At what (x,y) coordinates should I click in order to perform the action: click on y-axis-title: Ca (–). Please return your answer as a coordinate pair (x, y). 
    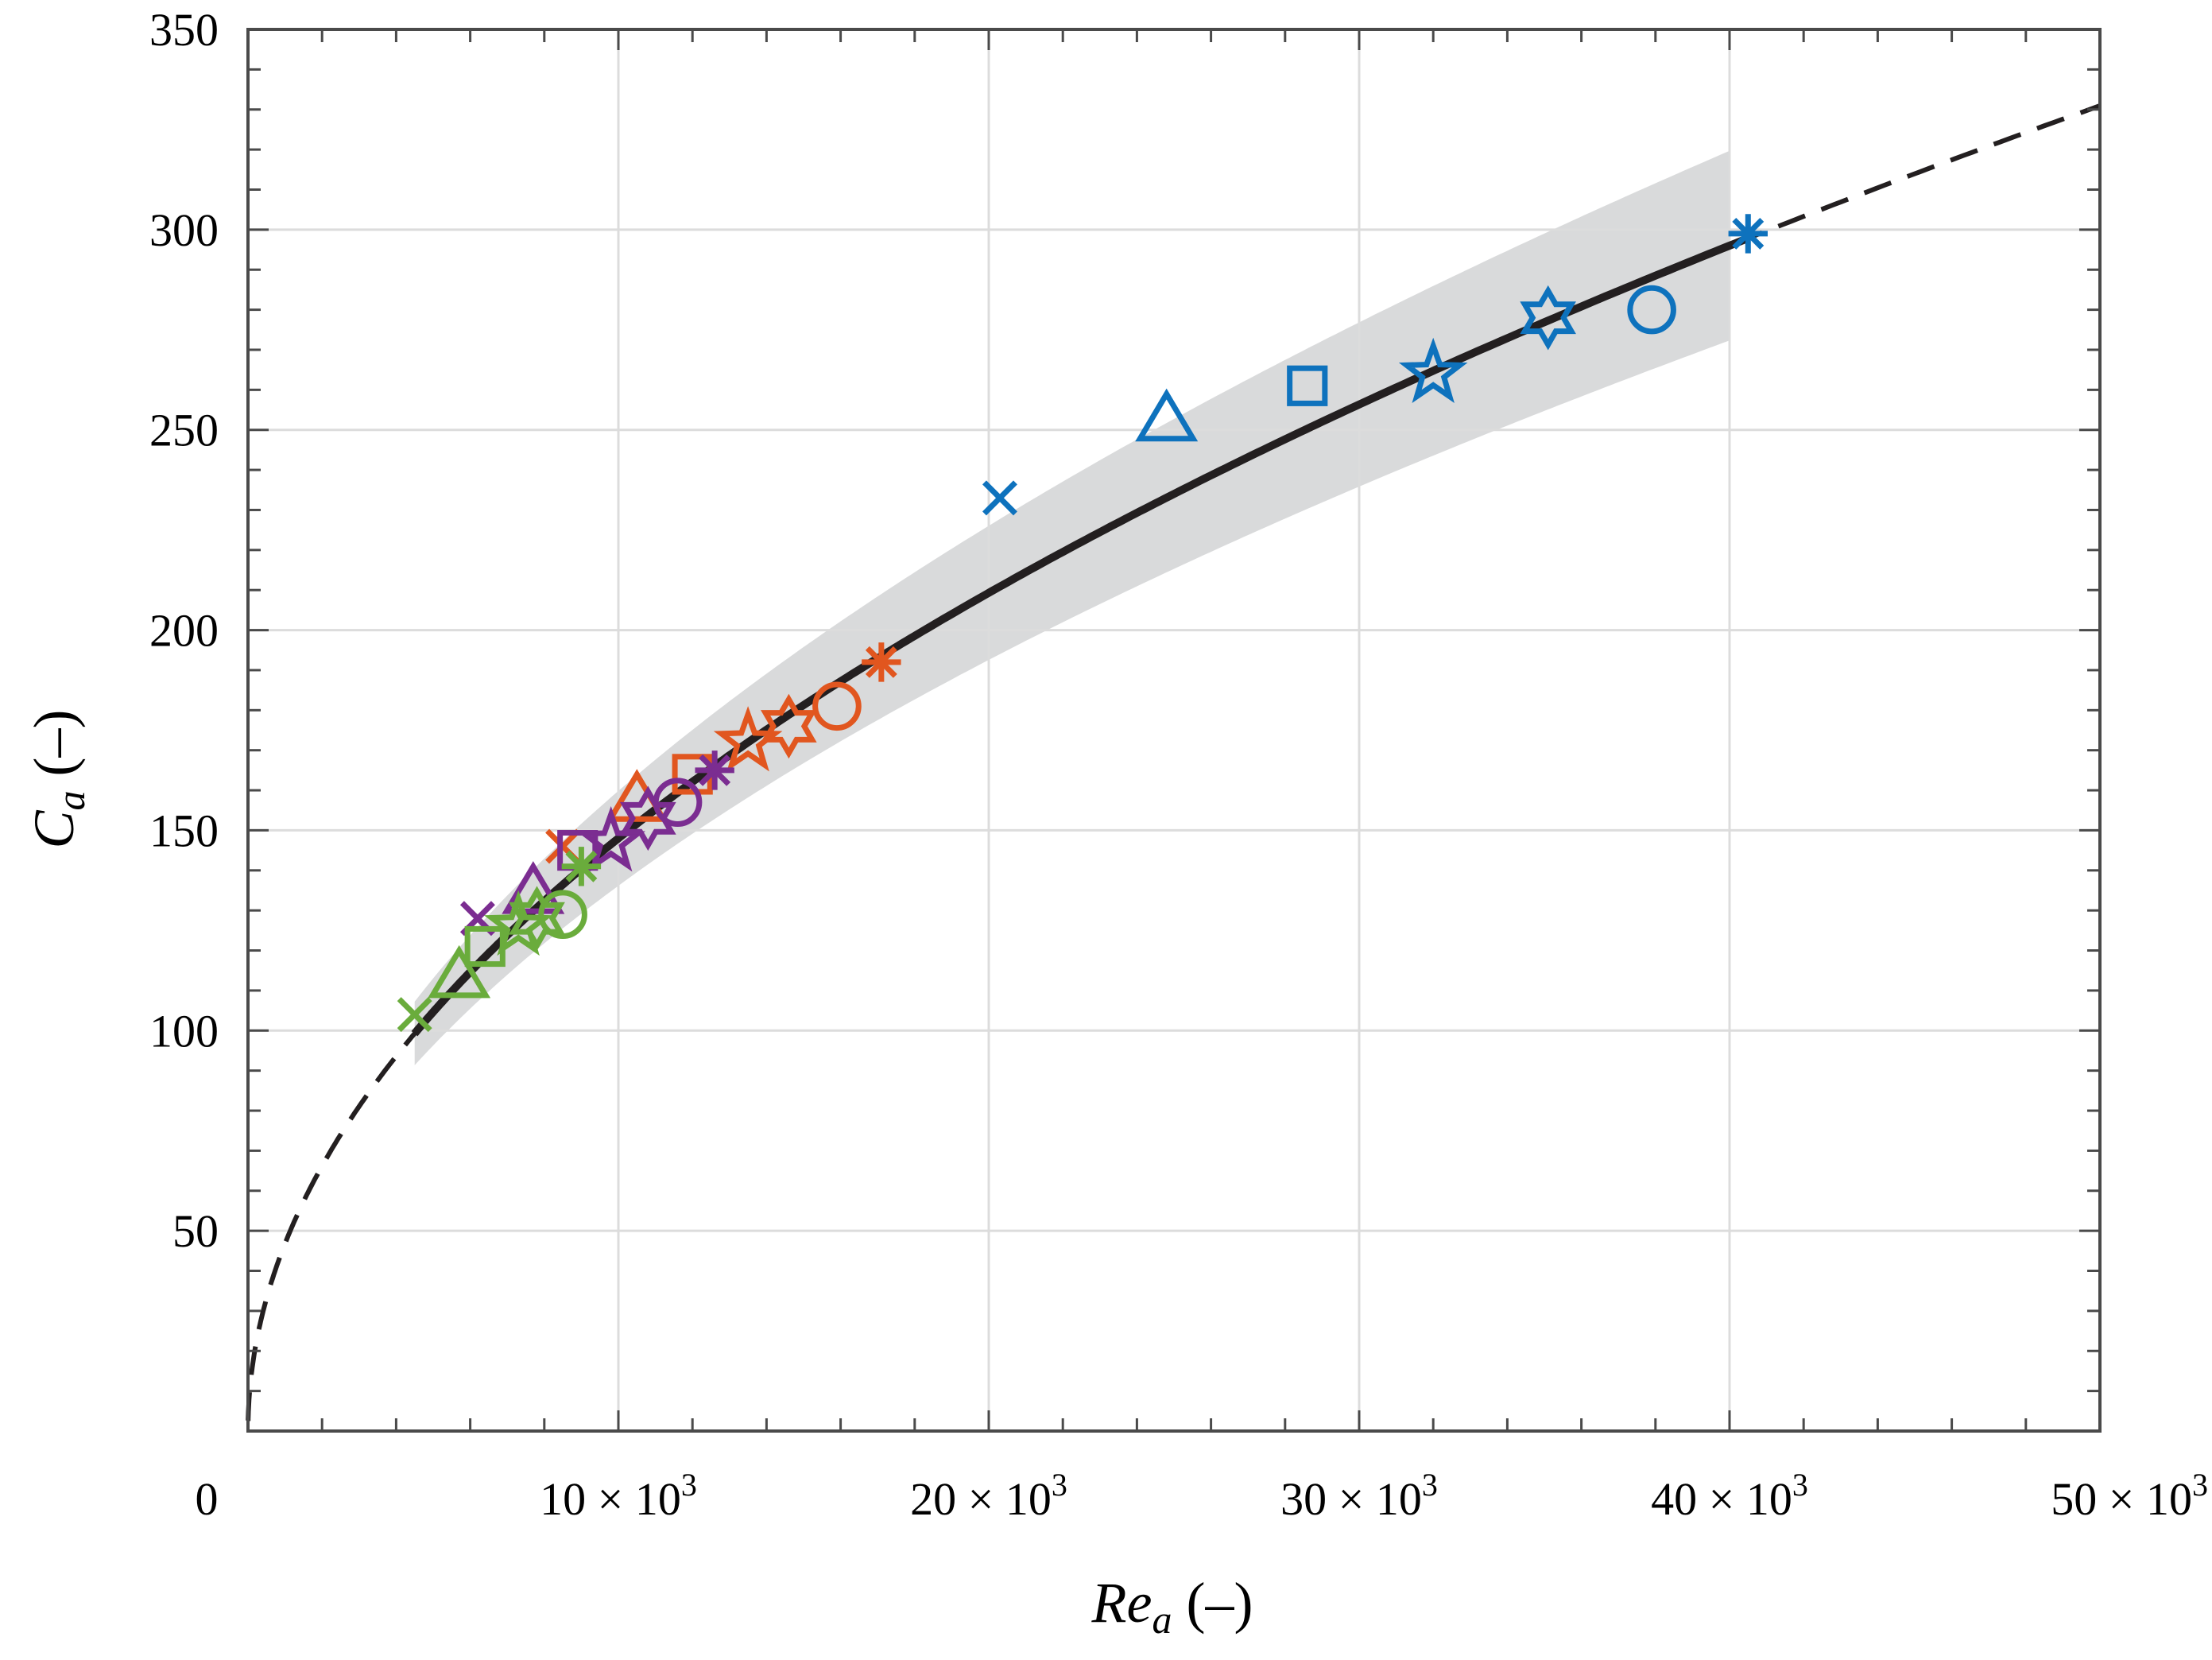
    Looking at the image, I should click on (57, 779).